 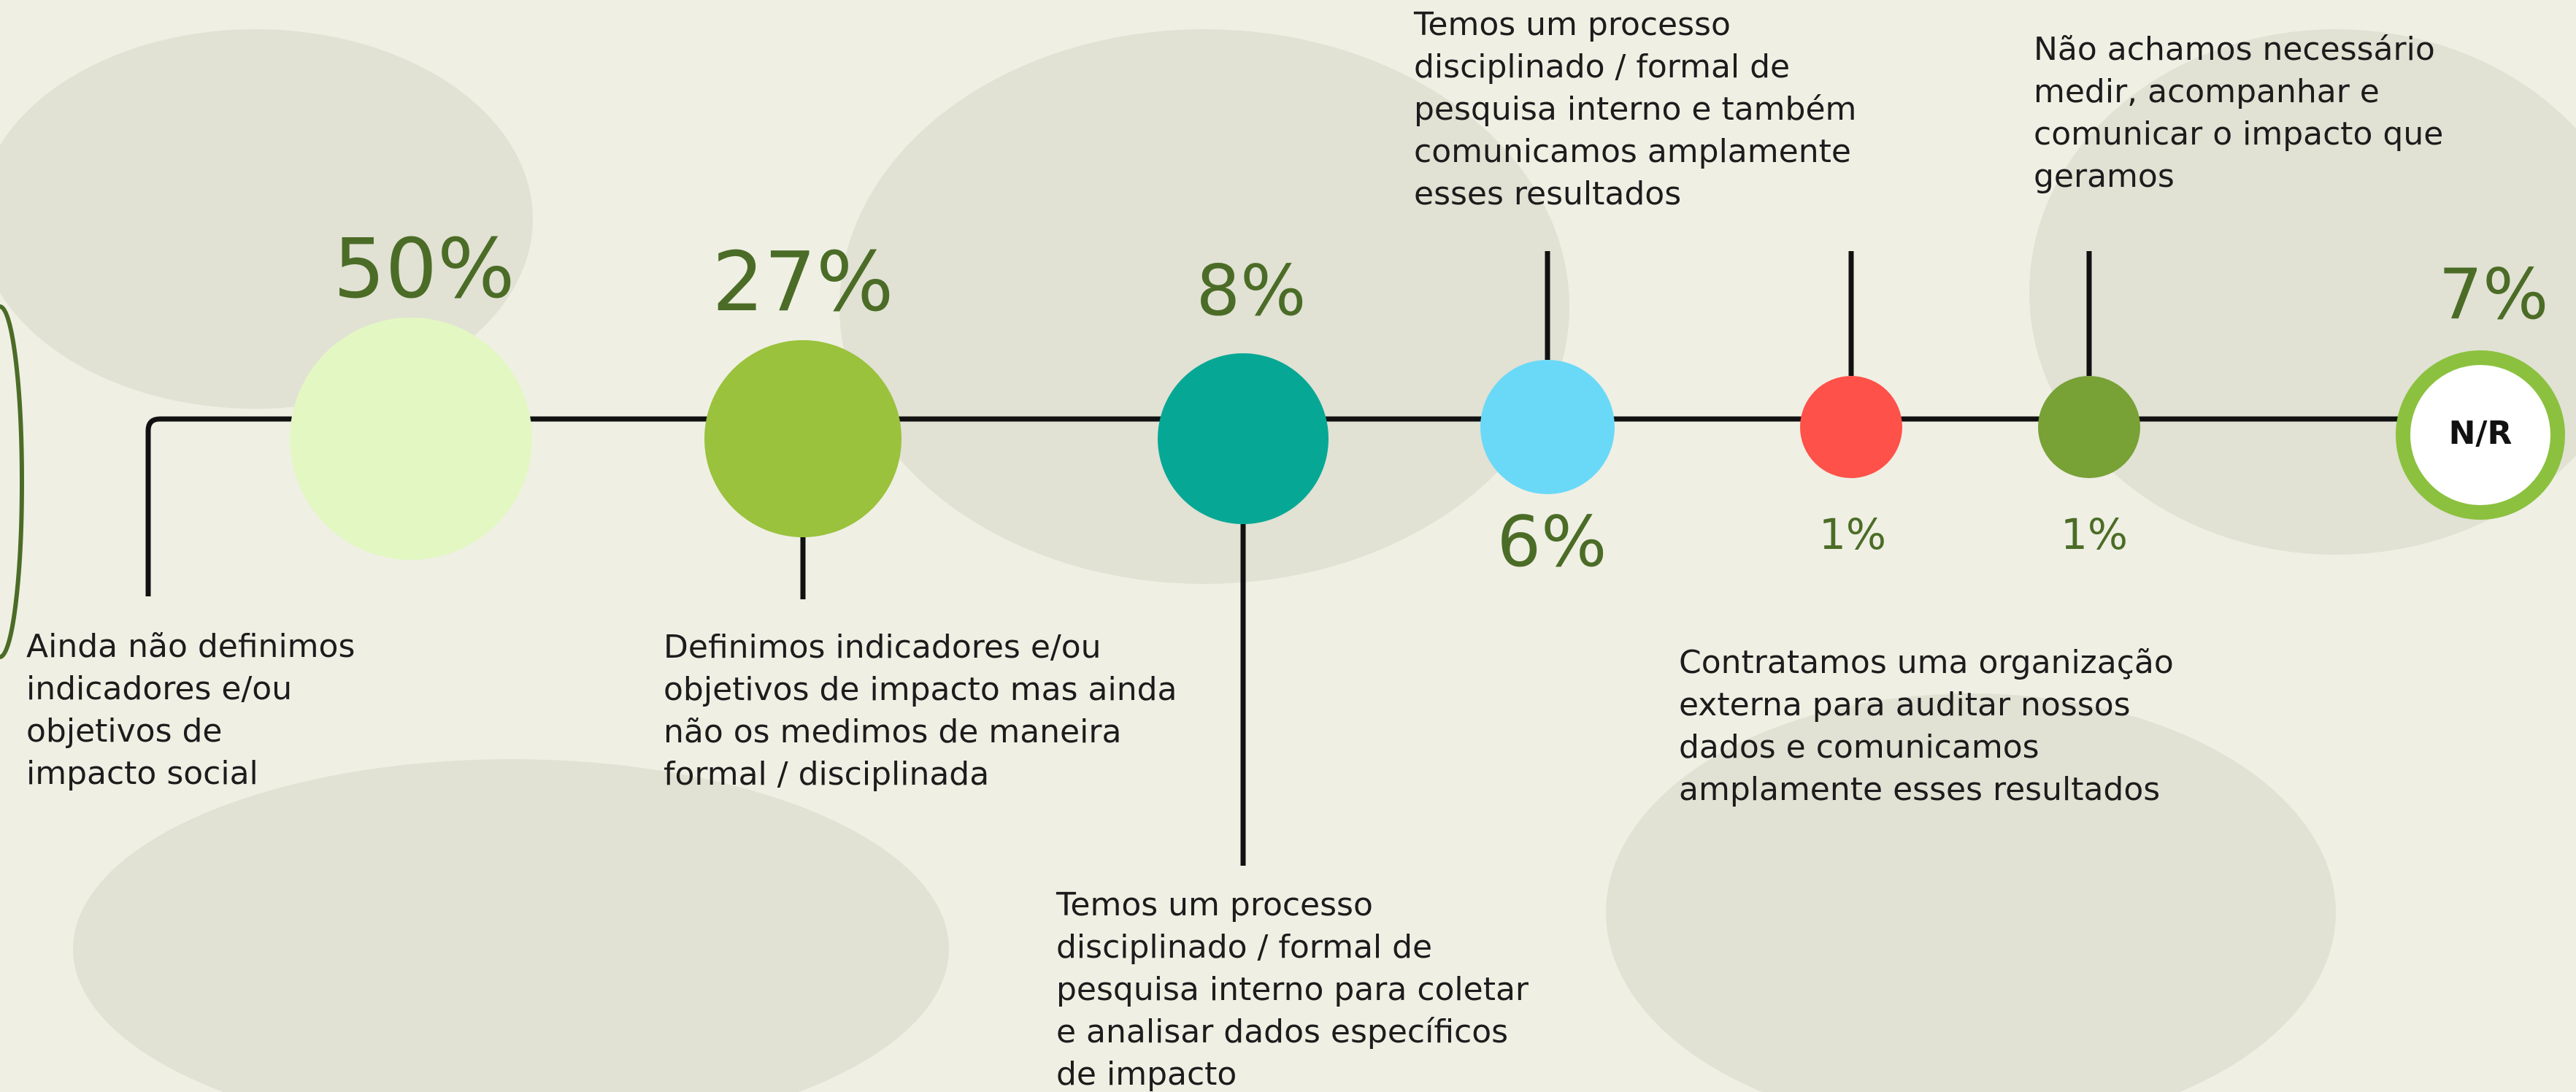 I want to click on node-label-line: não os medimos de maneira, so click(x=892, y=732).